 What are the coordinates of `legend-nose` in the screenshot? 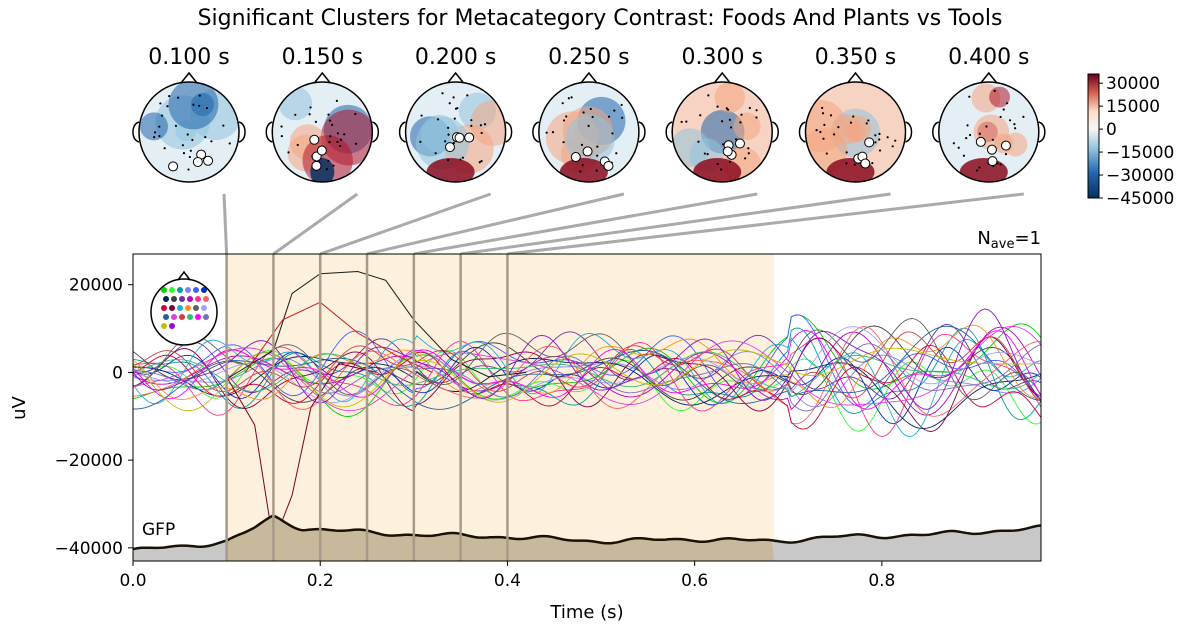 It's located at (184, 275).